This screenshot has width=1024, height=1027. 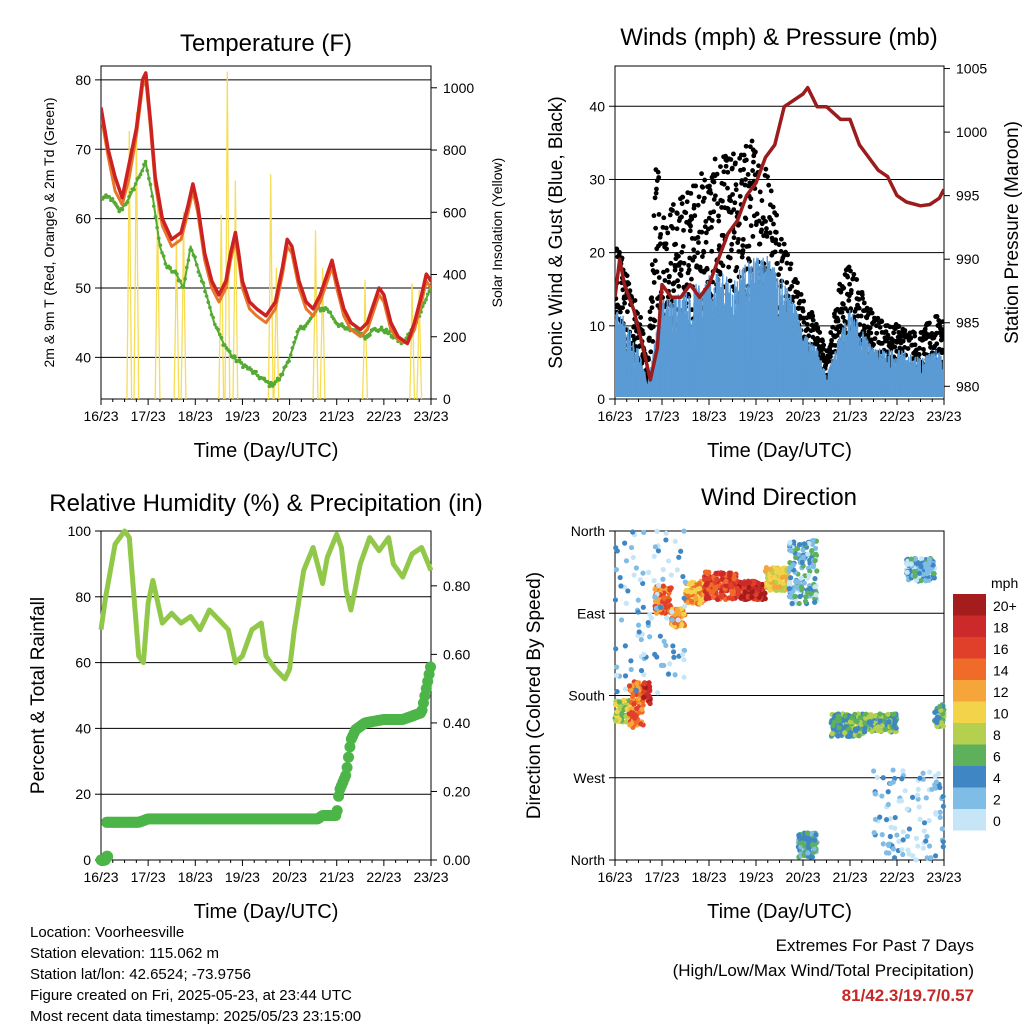 I want to click on y-tick-label: South, so click(x=586, y=696).